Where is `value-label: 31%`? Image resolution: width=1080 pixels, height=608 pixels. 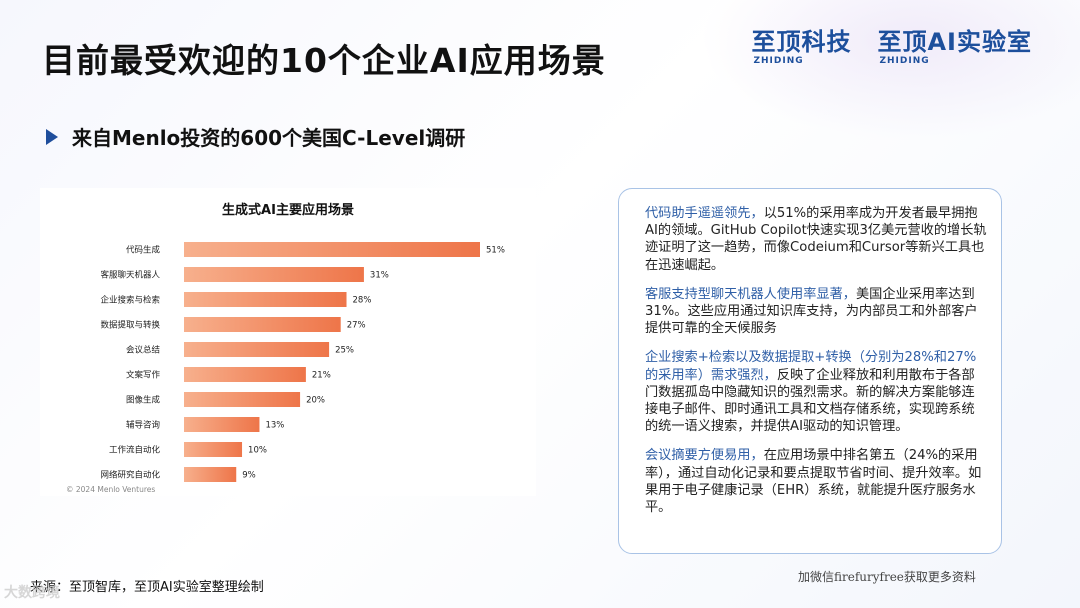 value-label: 31% is located at coordinates (379, 276).